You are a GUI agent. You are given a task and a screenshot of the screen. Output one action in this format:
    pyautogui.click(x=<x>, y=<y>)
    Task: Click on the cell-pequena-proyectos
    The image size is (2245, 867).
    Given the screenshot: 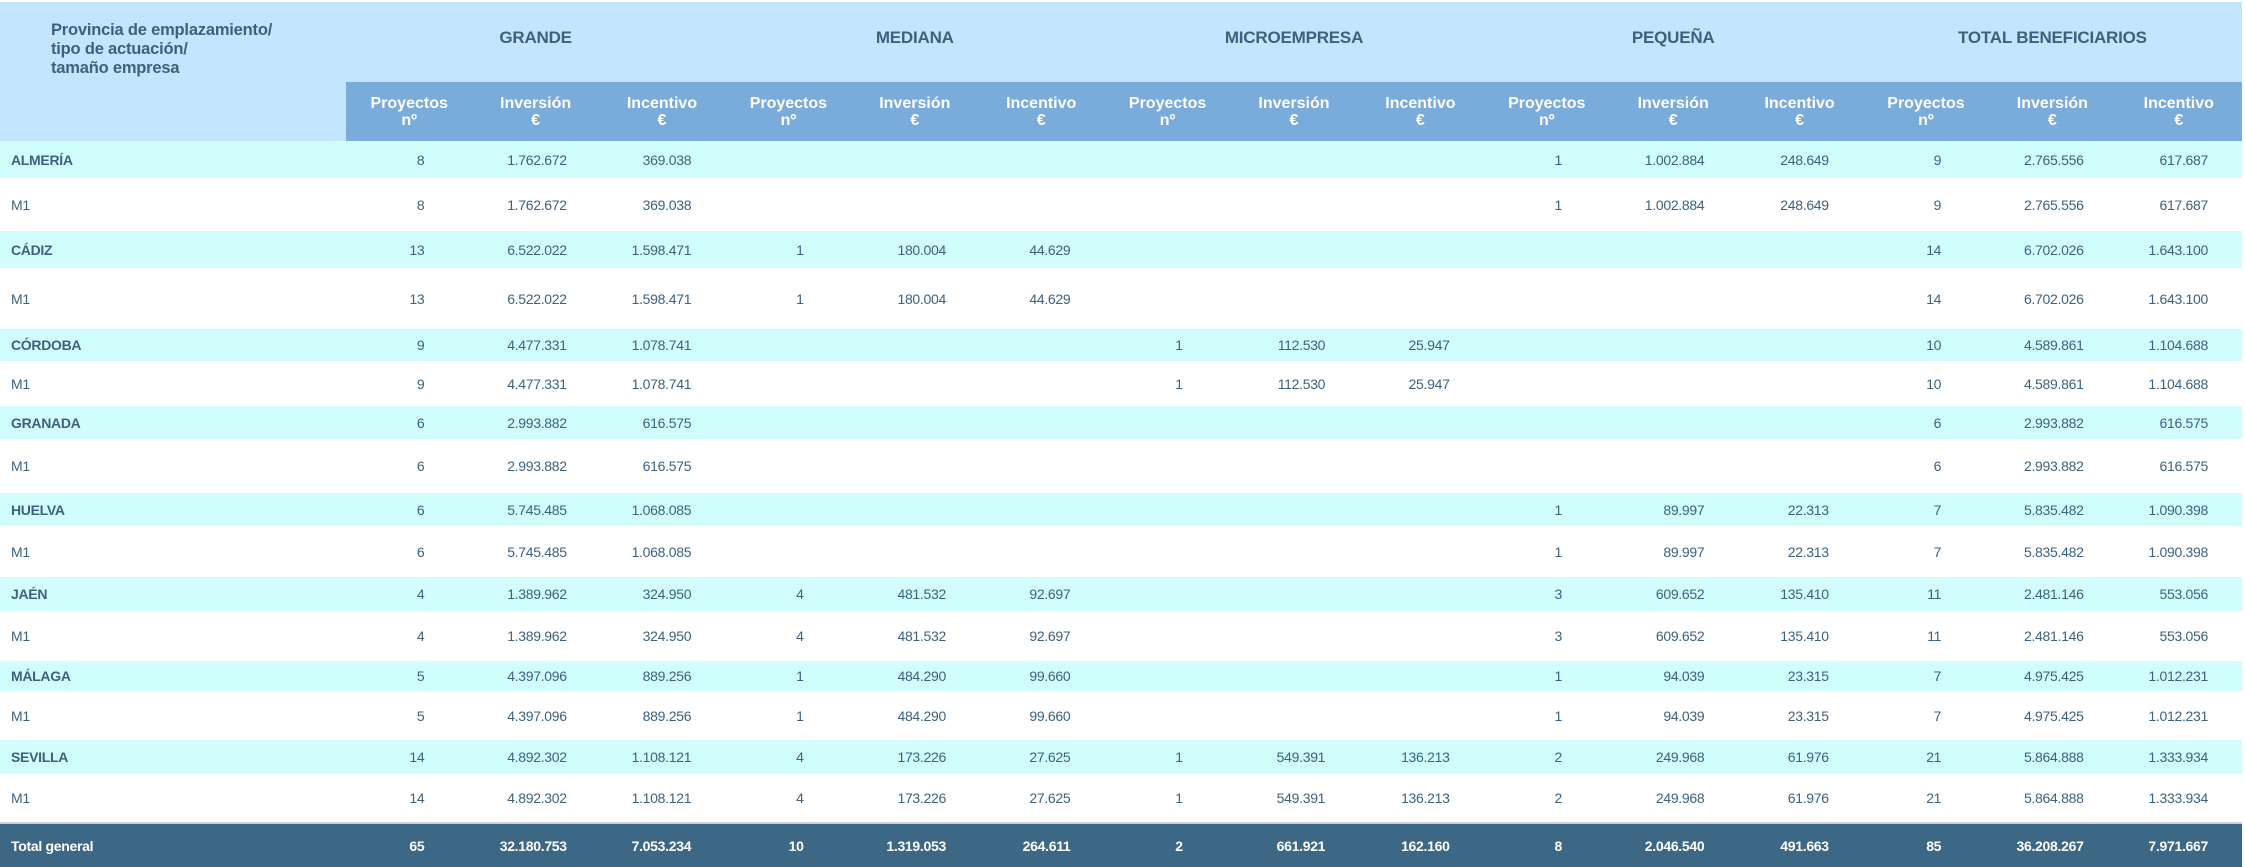 What is the action you would take?
    pyautogui.click(x=1546, y=466)
    